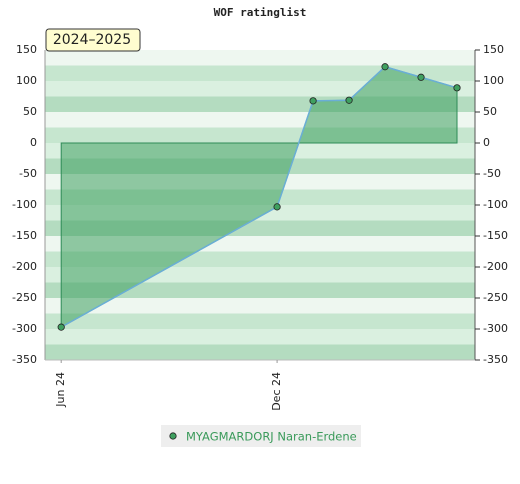  What do you see at coordinates (60, 390) in the screenshot?
I see `x-tick-label: Jun 24` at bounding box center [60, 390].